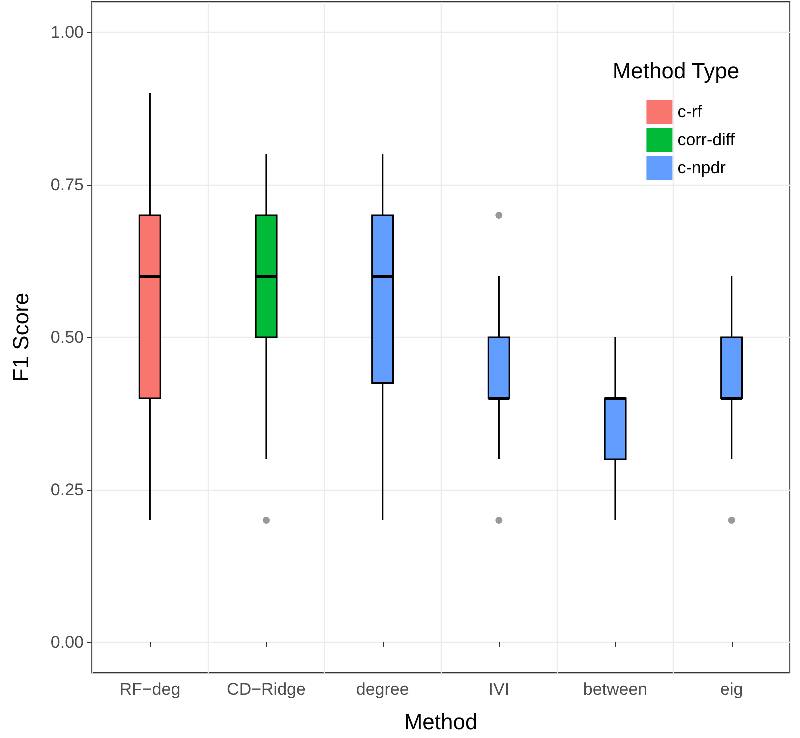 The image size is (800, 738). I want to click on y-tick-label: 1.00, so click(67, 32).